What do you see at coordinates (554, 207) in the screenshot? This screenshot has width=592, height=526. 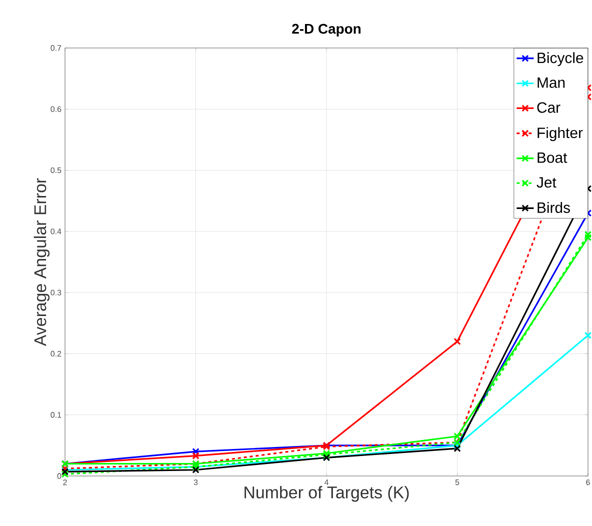 I see `legend-label: Birds` at bounding box center [554, 207].